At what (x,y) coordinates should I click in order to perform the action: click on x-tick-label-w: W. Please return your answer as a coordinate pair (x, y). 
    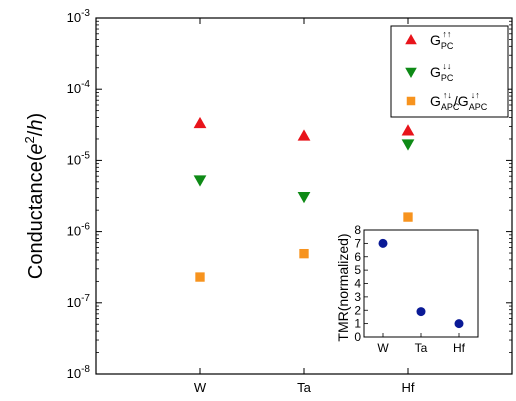
    Looking at the image, I should click on (200, 387).